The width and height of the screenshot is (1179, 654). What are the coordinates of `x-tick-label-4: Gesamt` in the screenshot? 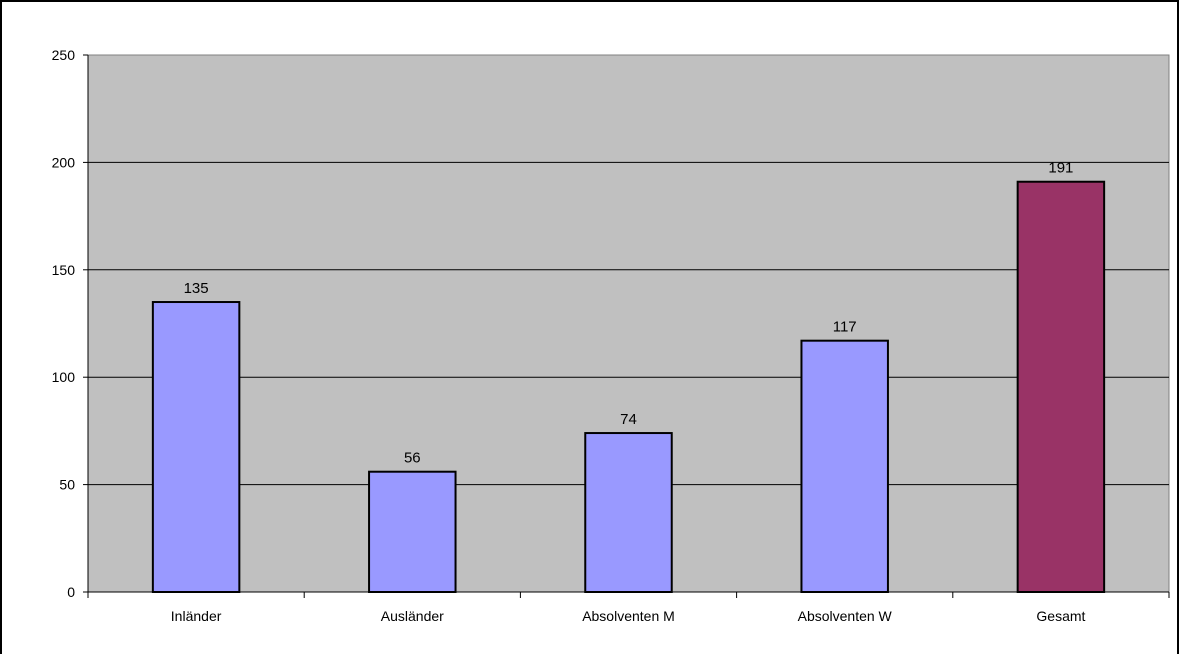 It's located at (1060, 616).